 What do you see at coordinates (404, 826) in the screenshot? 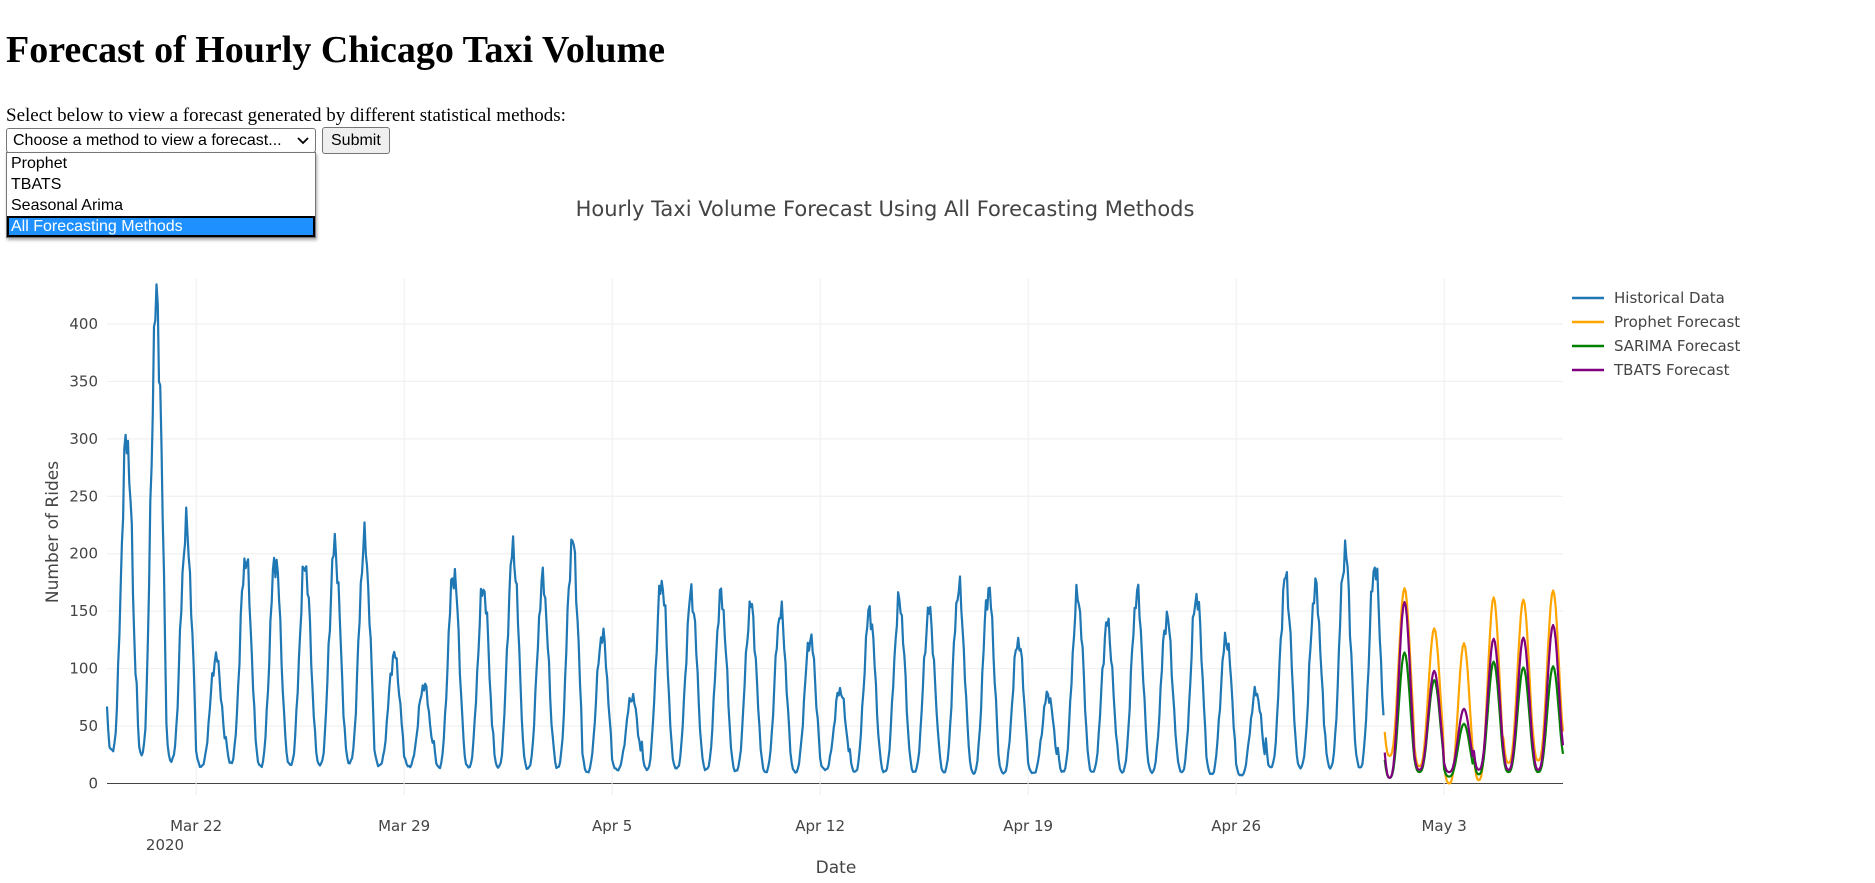
I see `x-tick-label: Mar 29` at bounding box center [404, 826].